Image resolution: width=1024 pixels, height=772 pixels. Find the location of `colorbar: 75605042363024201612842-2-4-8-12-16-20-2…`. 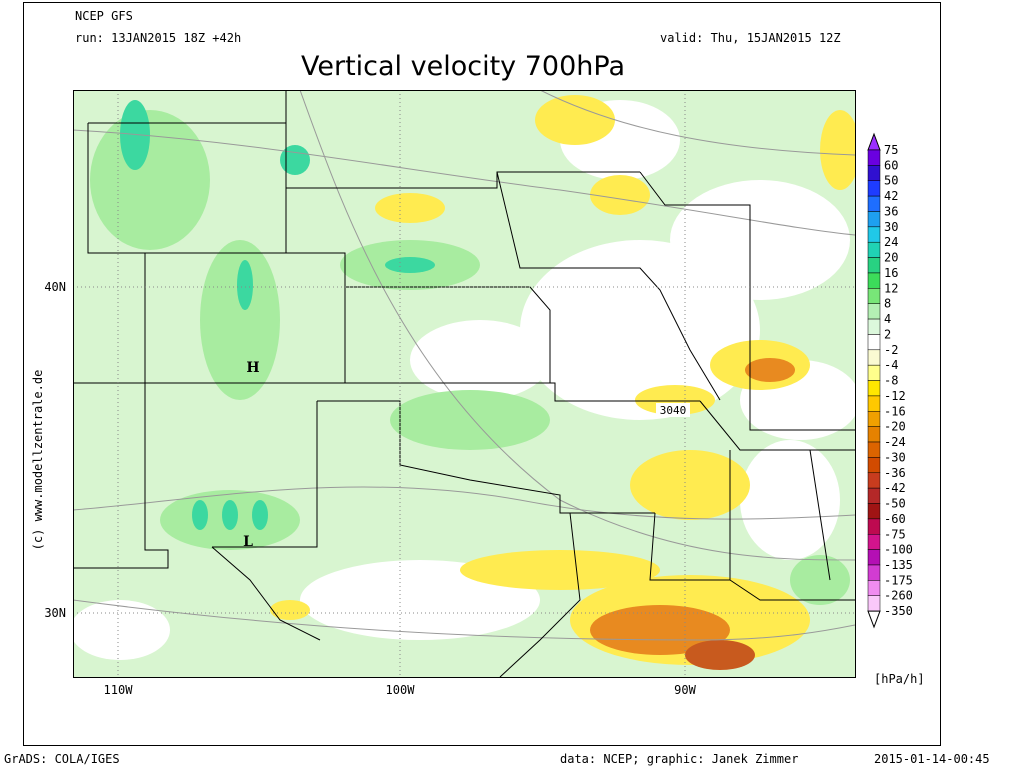

colorbar: 75605042363024201612842-2-4-8-12-16-20-2… is located at coordinates (890, 380).